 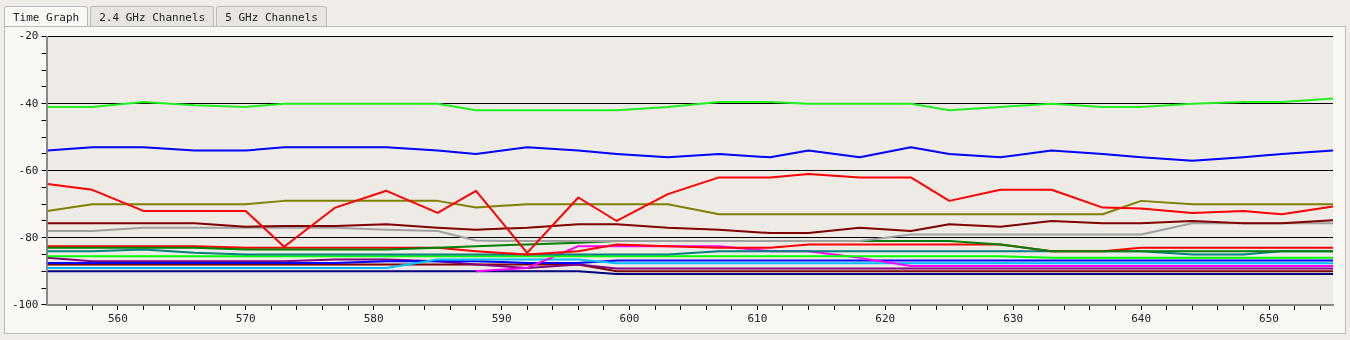 What do you see at coordinates (28, 36) in the screenshot?
I see `y-tick-label: -20` at bounding box center [28, 36].